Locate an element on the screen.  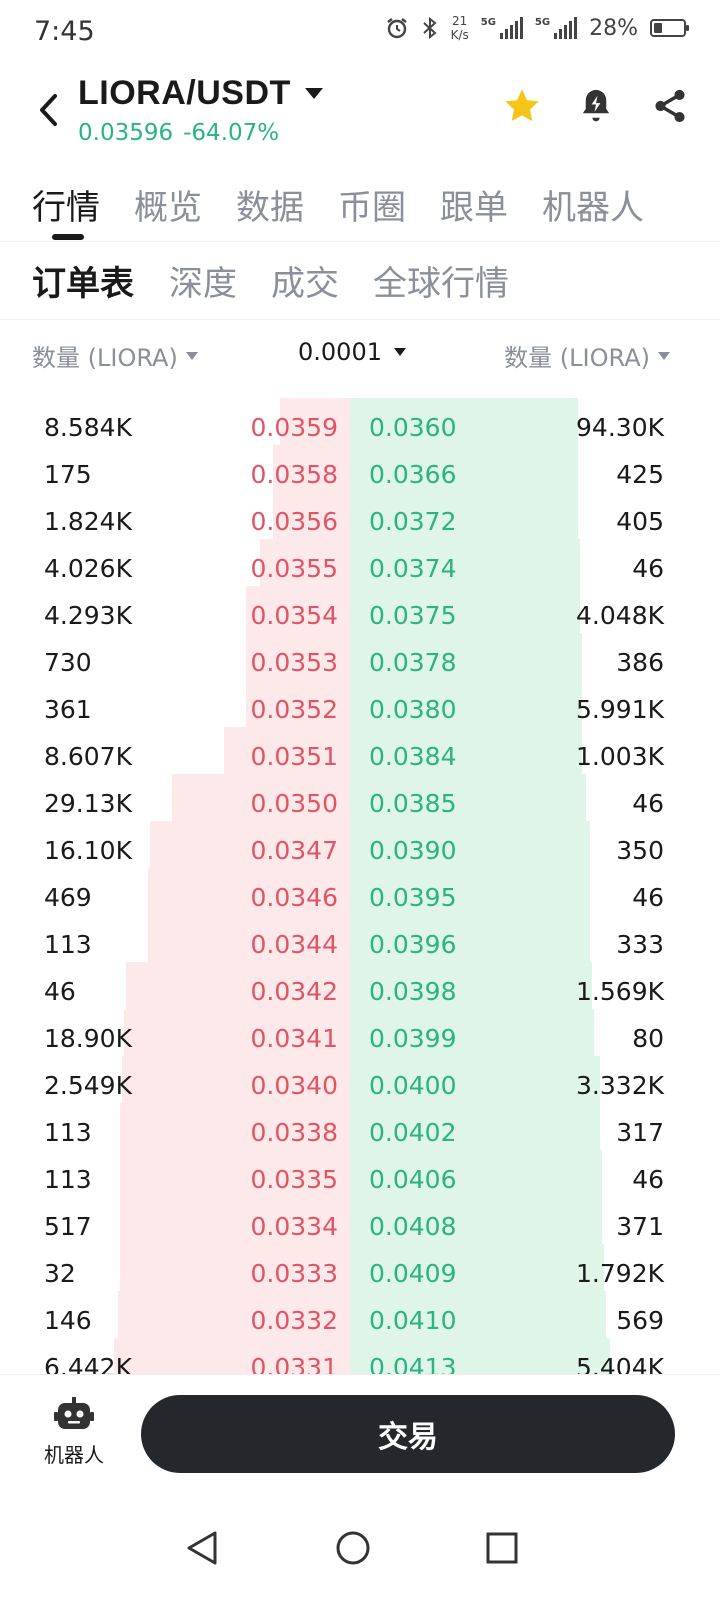
order-book-row: 8.584K 0.0359 0.0360 94.30K is located at coordinates (360, 421).